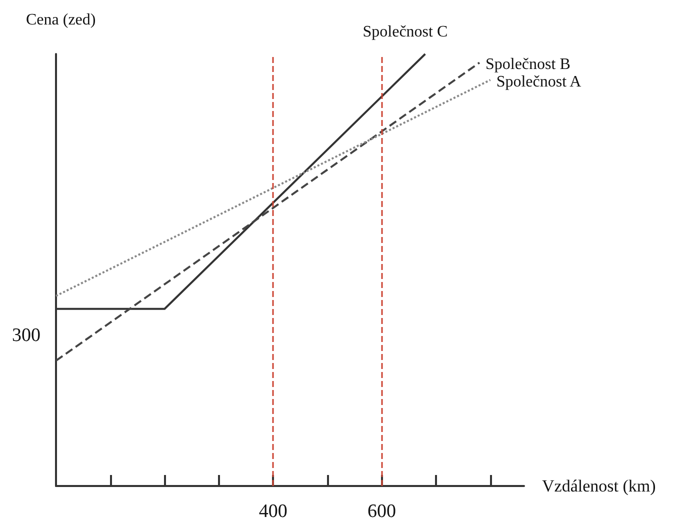 Image resolution: width=688 pixels, height=521 pixels. I want to click on text: 300, so click(26, 335).